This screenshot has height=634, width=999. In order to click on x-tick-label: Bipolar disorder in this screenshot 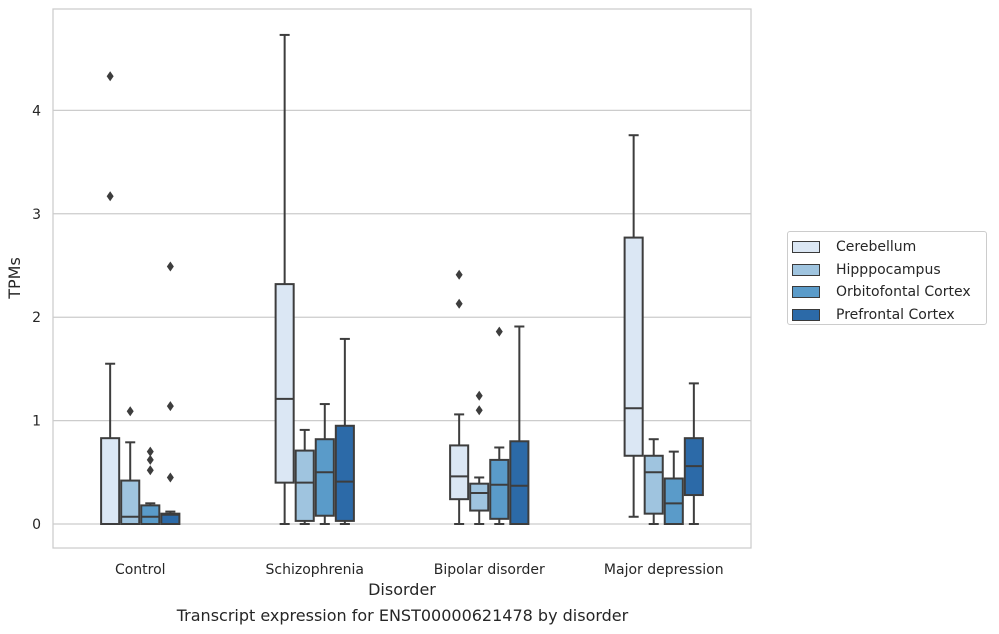, I will do `click(489, 570)`.